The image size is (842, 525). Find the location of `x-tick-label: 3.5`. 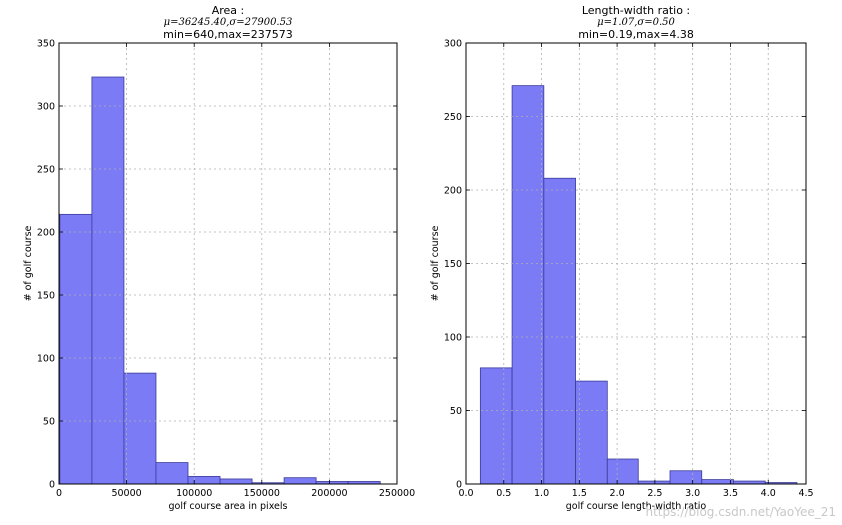

x-tick-label: 3.5 is located at coordinates (730, 493).